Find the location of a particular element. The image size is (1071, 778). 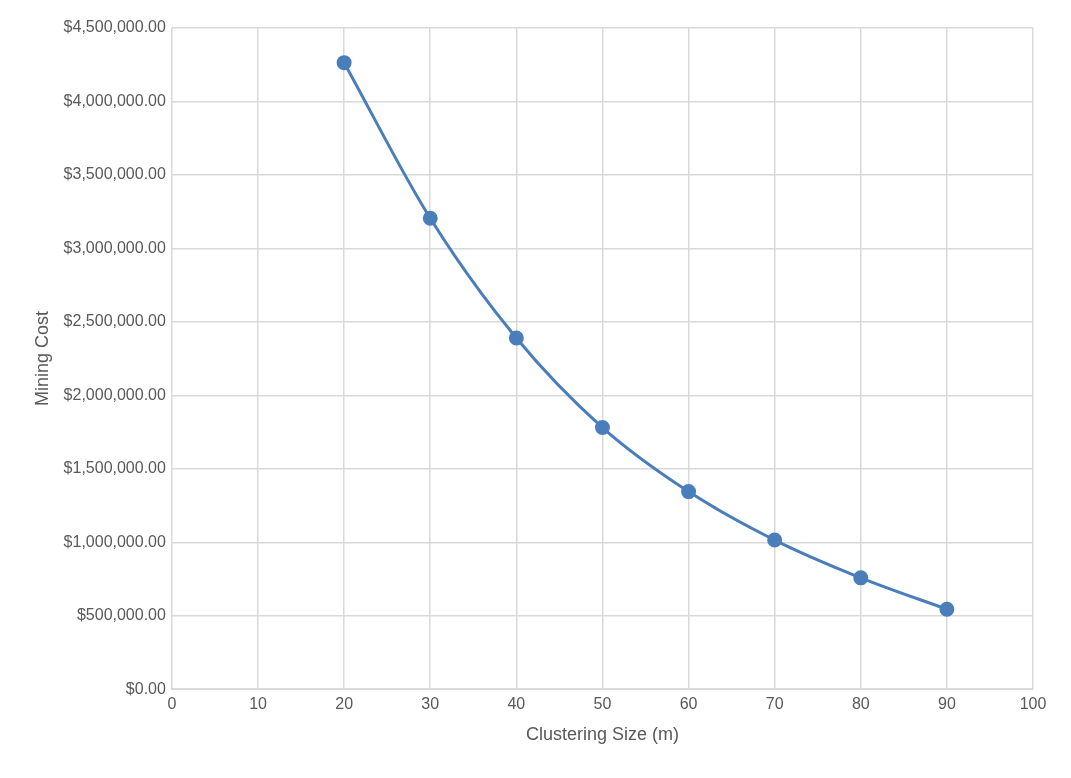

y-tick-label: $3,000,000.00 is located at coordinates (115, 247).